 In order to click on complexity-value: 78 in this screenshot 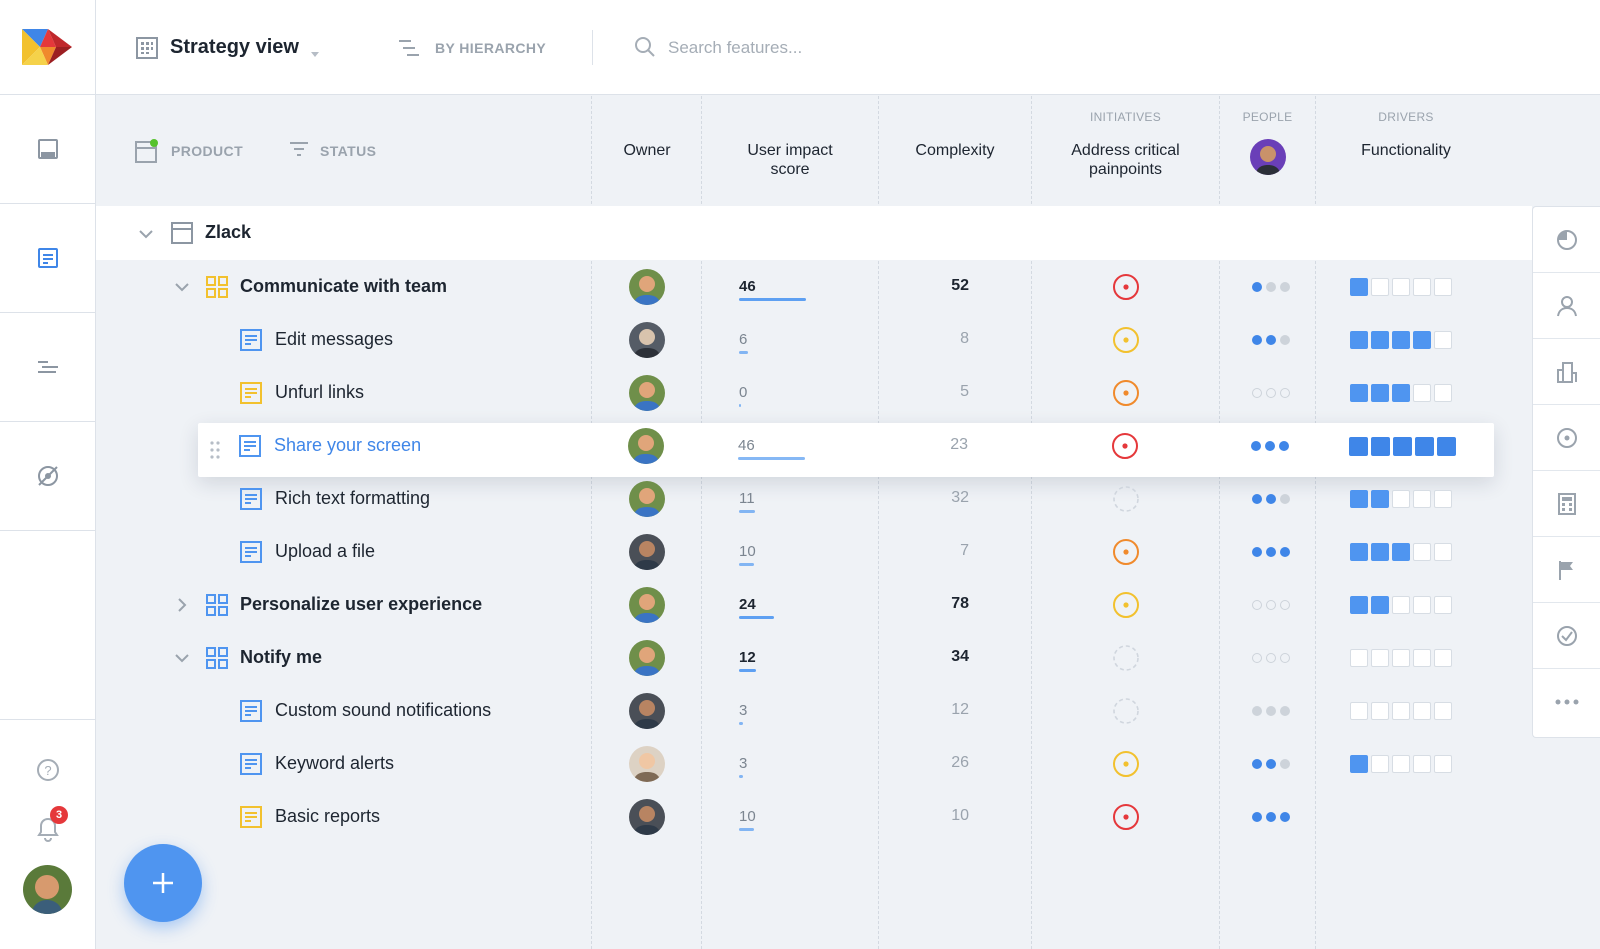, I will do `click(960, 603)`.